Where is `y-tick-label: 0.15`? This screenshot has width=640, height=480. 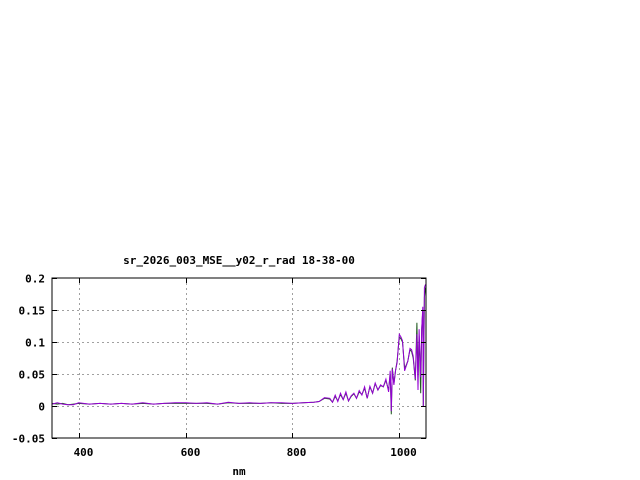 y-tick-label: 0.15 is located at coordinates (32, 311).